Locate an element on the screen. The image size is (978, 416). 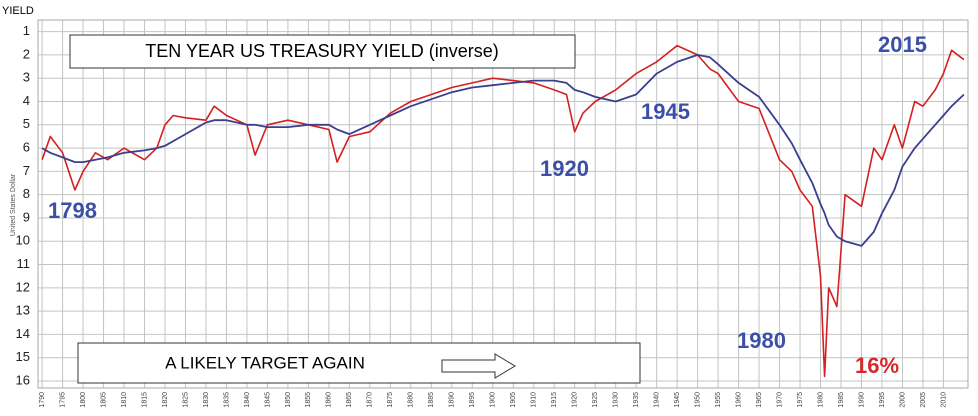
x-tick-label: 1945 is located at coordinates (677, 400).